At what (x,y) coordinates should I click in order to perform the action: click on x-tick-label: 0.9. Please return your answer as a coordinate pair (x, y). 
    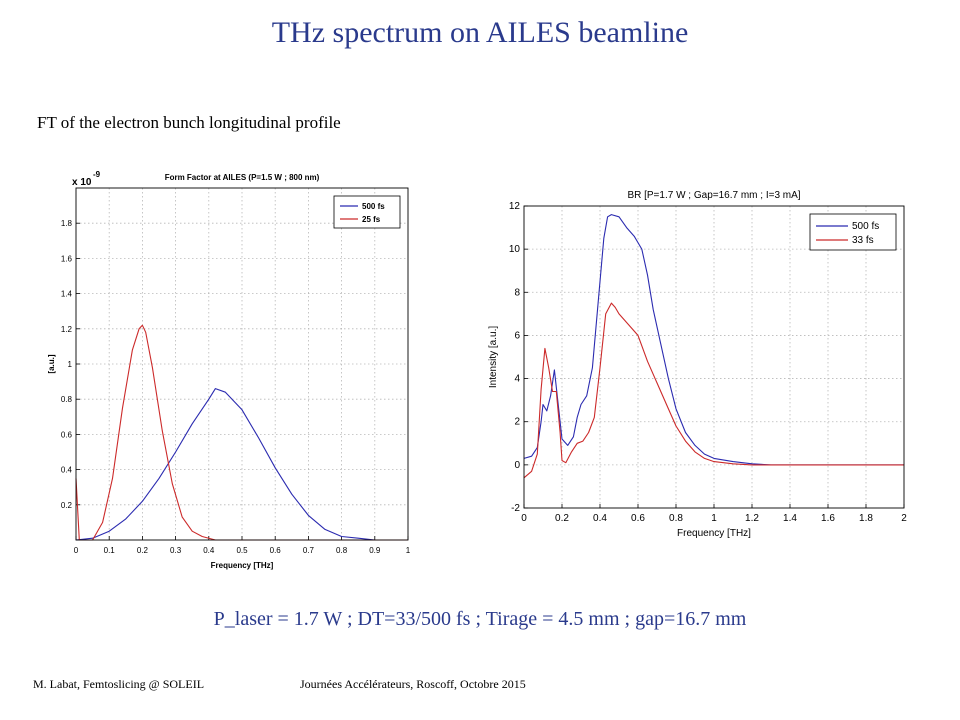
    Looking at the image, I should click on (375, 550).